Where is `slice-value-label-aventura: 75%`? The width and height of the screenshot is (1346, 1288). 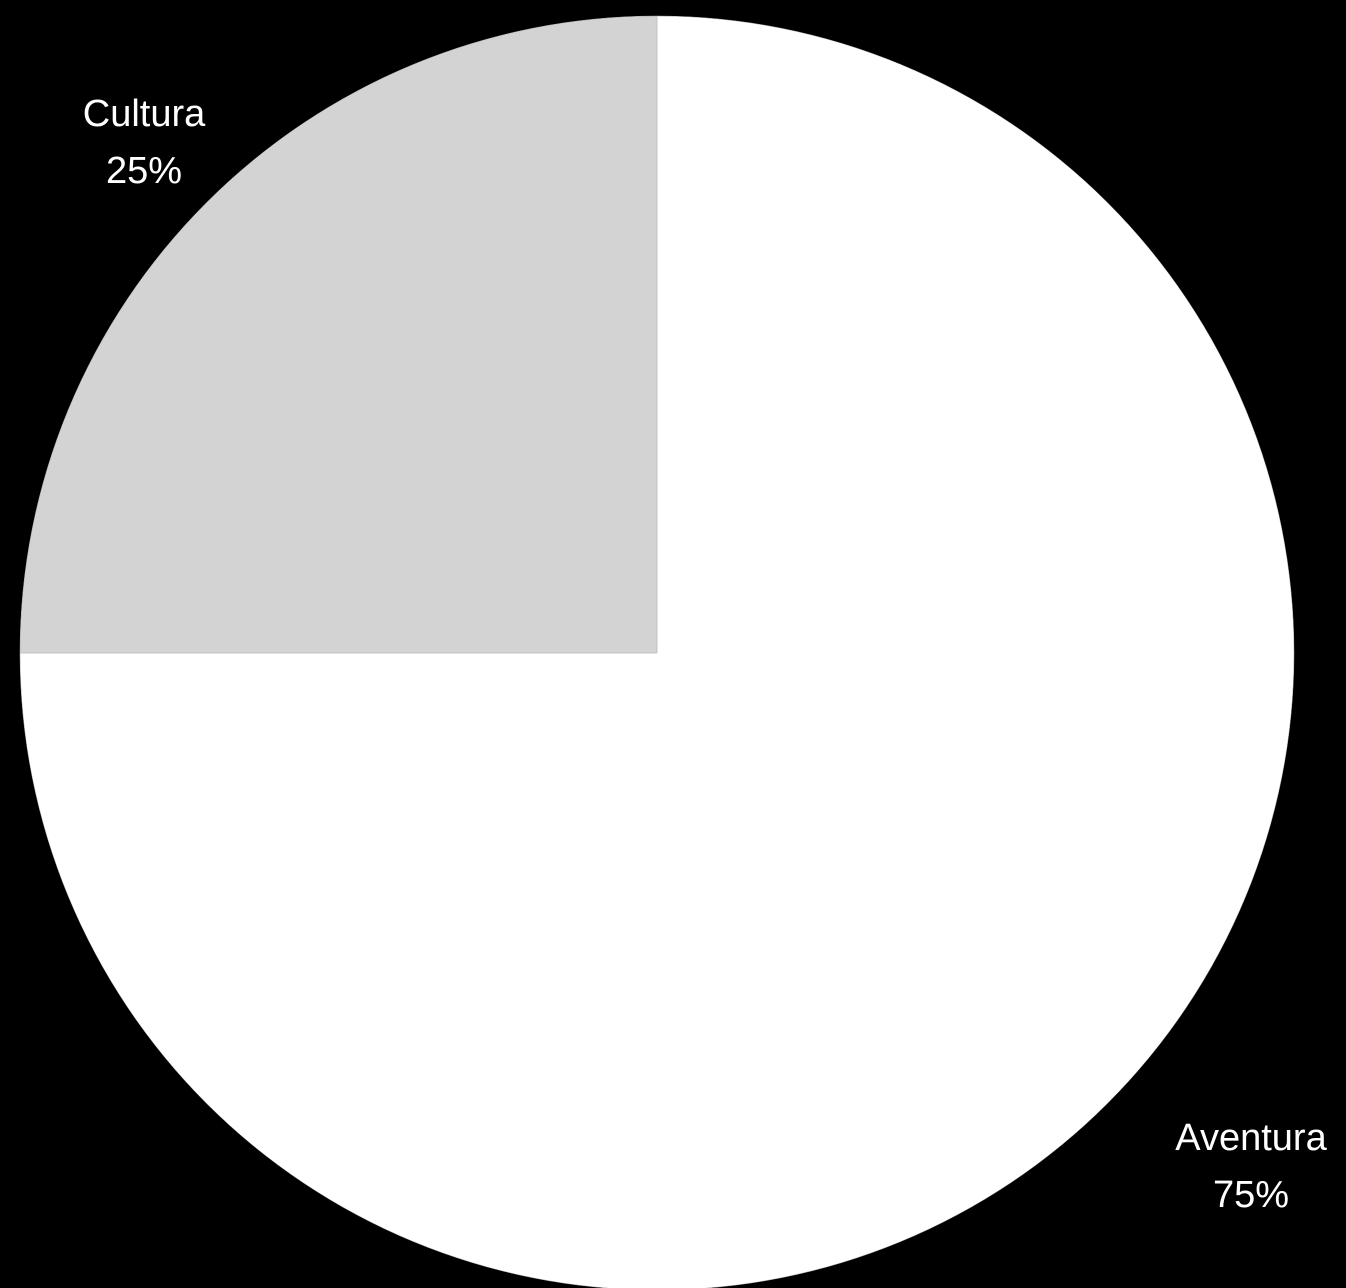
slice-value-label-aventura: 75% is located at coordinates (1251, 1195).